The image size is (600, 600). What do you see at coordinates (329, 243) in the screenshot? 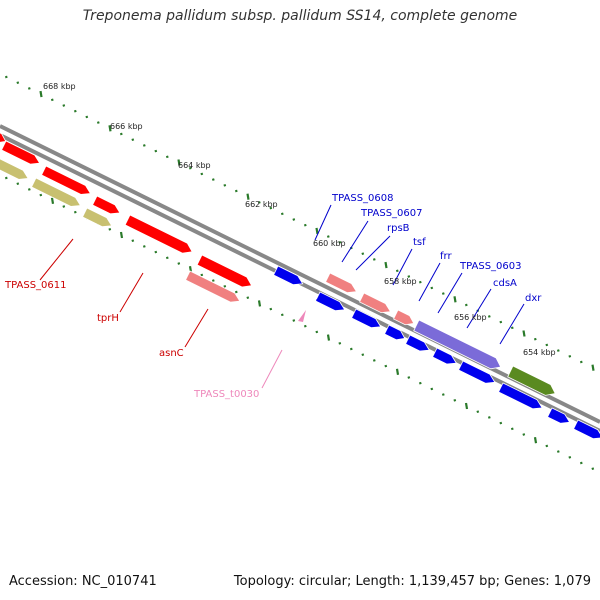
I see `scale-label-660: 660 kbp` at bounding box center [329, 243].